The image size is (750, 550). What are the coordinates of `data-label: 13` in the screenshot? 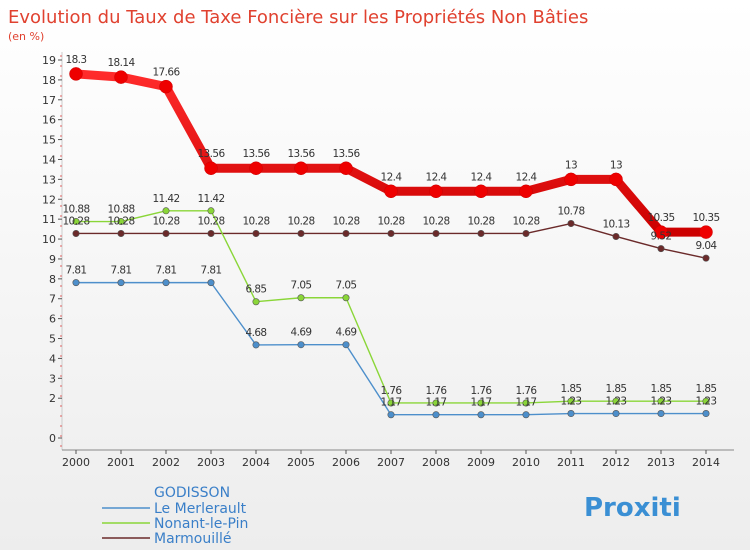 It's located at (616, 165).